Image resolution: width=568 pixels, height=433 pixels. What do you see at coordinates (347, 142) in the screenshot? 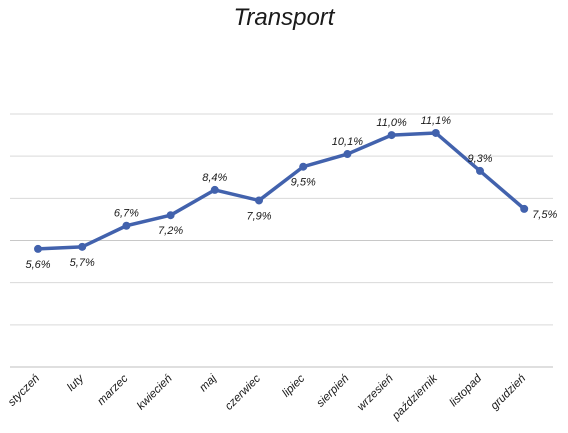
I see `data-label: 10,1%` at bounding box center [347, 142].